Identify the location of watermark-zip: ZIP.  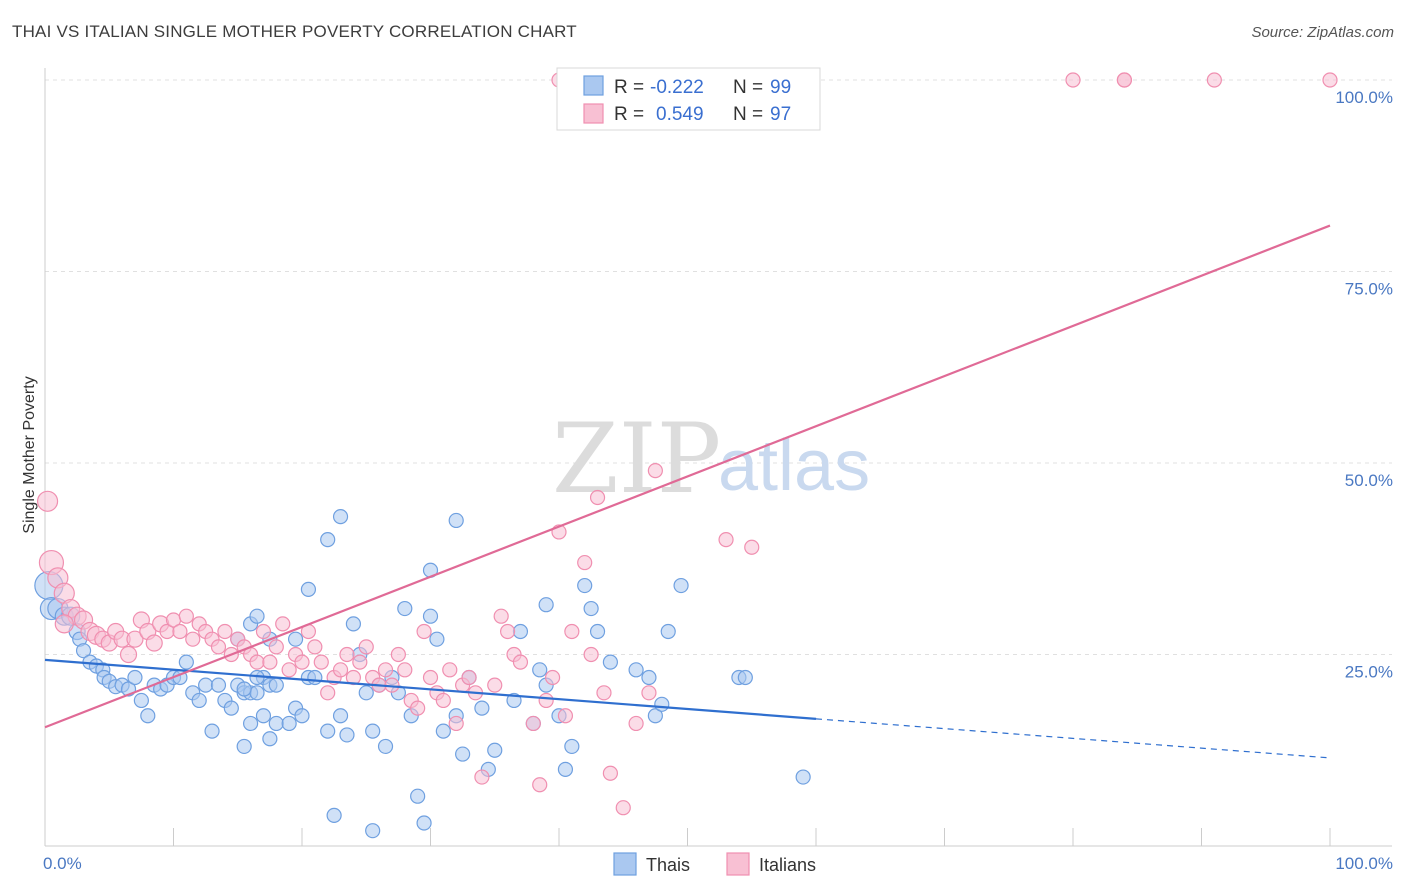
(636, 459).